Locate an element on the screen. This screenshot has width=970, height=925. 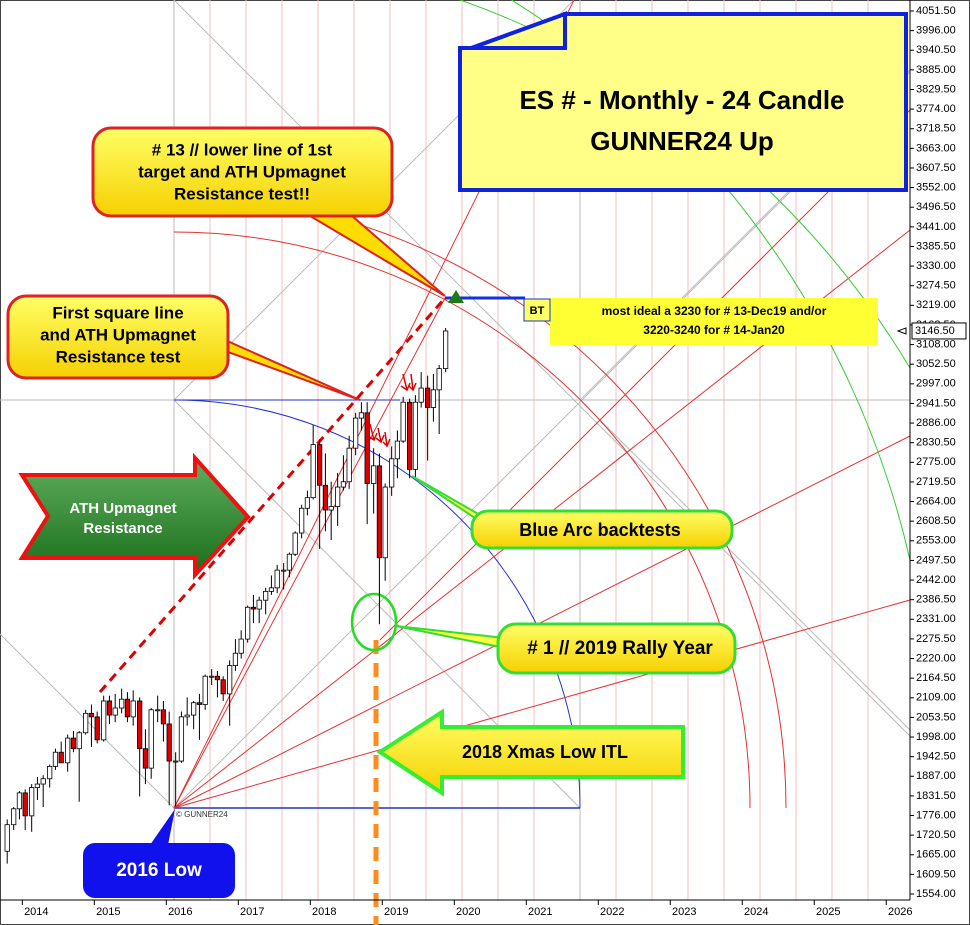
annotation-blue-arc: Blue Arc backtests is located at coordinates (572, 512).